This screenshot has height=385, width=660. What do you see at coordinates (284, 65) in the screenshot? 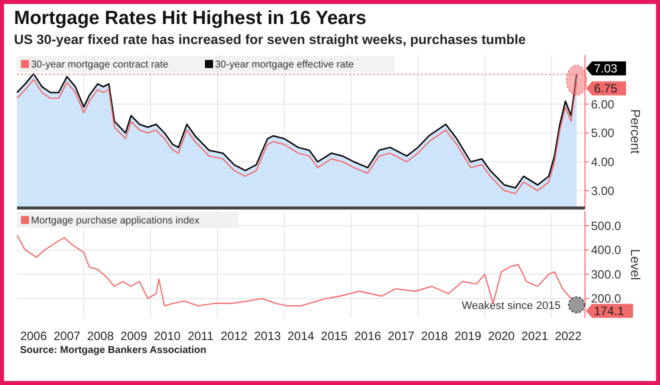
I see `legend-label: 30-year mortgage effective rate` at bounding box center [284, 65].